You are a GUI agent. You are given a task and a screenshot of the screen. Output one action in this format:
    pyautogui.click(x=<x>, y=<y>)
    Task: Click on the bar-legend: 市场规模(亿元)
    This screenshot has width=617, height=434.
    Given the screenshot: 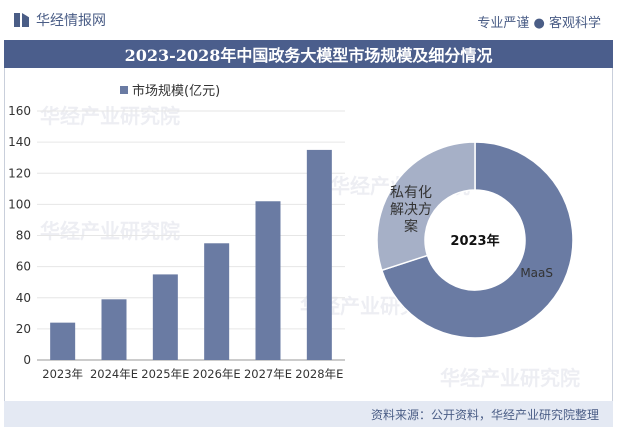 What is the action you would take?
    pyautogui.click(x=170, y=89)
    